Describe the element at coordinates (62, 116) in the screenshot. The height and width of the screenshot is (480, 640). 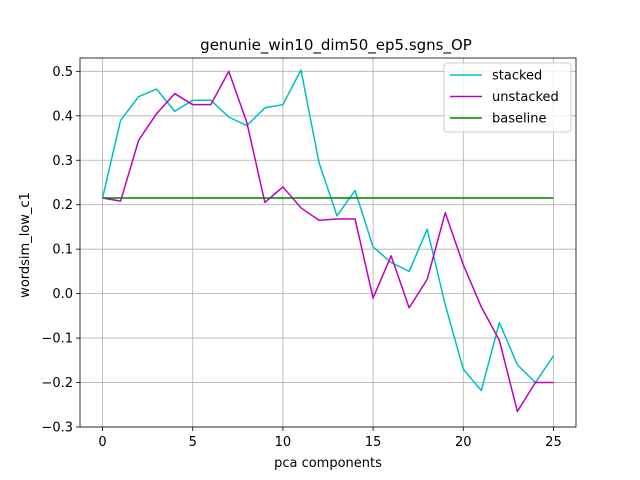
I see `y-tick-label: 0.4` at that location.